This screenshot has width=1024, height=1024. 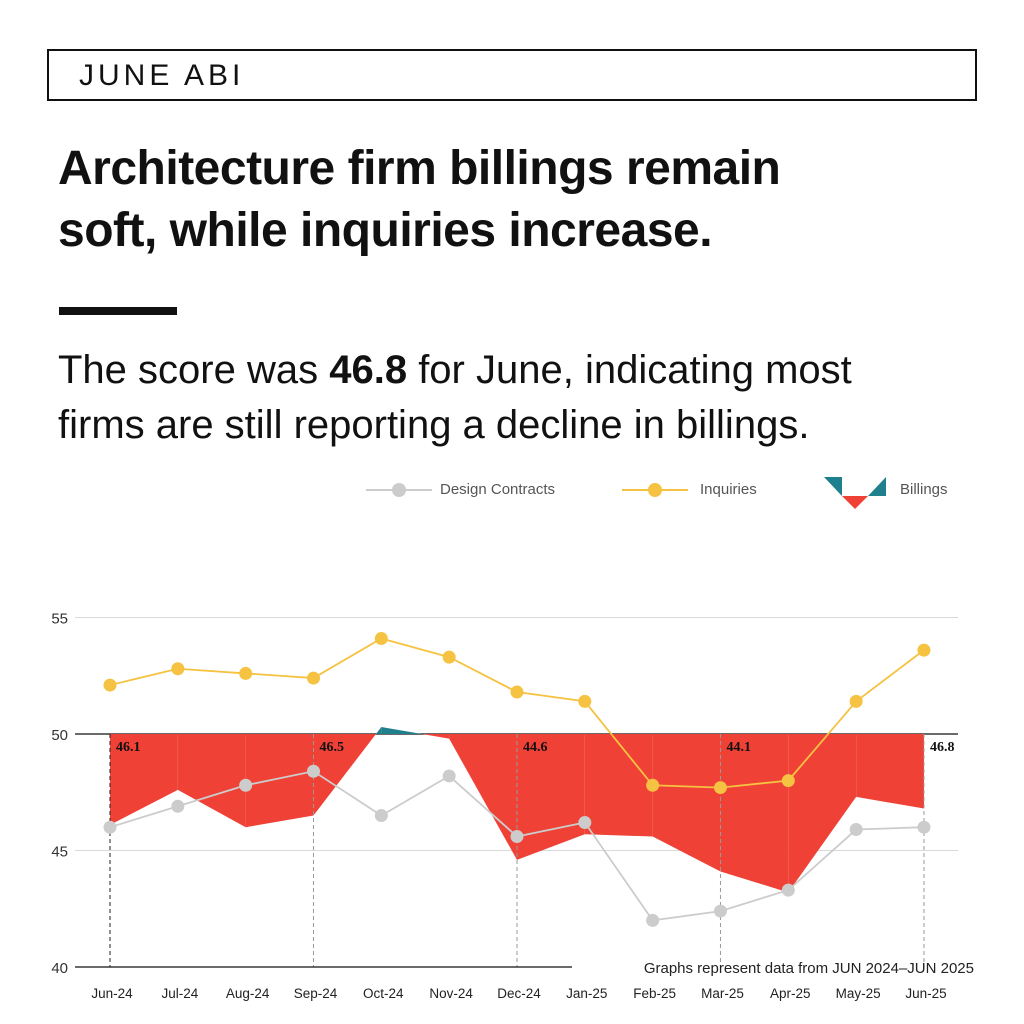 What do you see at coordinates (368, 370) in the screenshot?
I see `lede-score: 46.8` at bounding box center [368, 370].